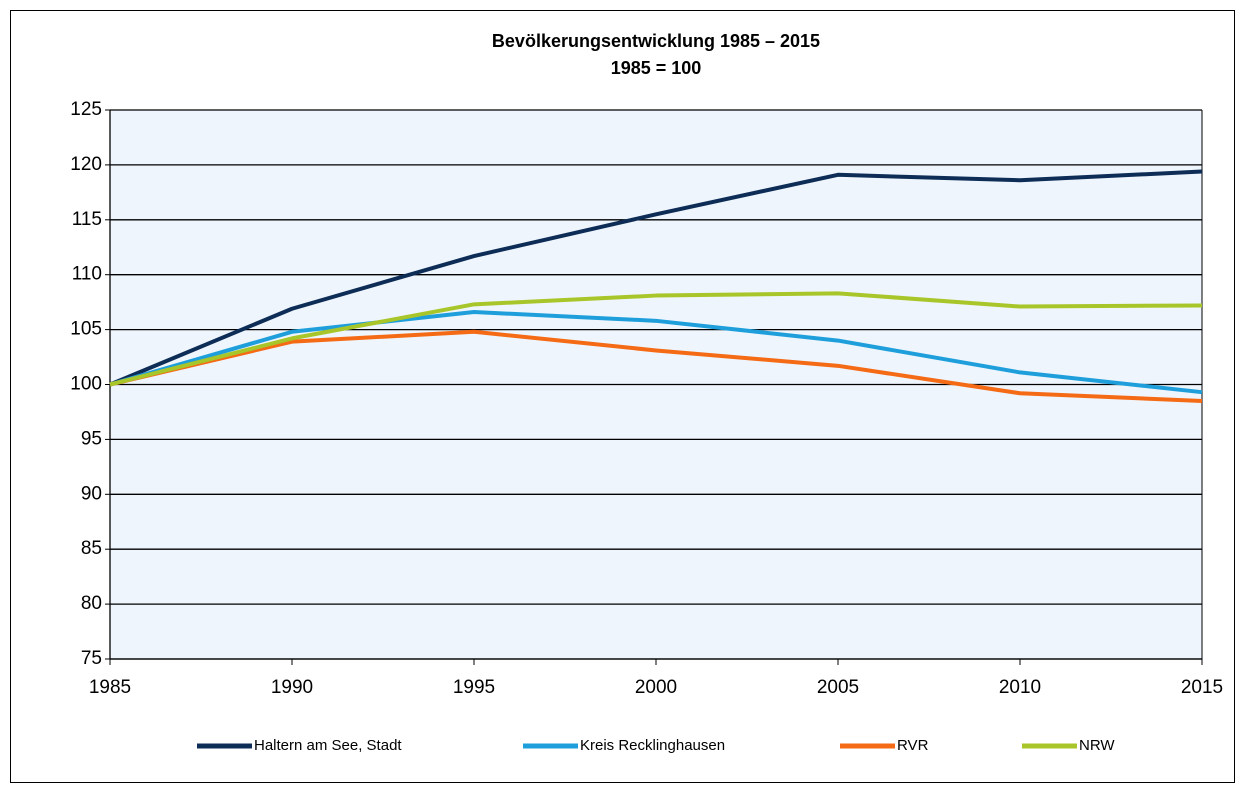 This screenshot has width=1245, height=793. What do you see at coordinates (1020, 687) in the screenshot?
I see `x-tick-label: 2010` at bounding box center [1020, 687].